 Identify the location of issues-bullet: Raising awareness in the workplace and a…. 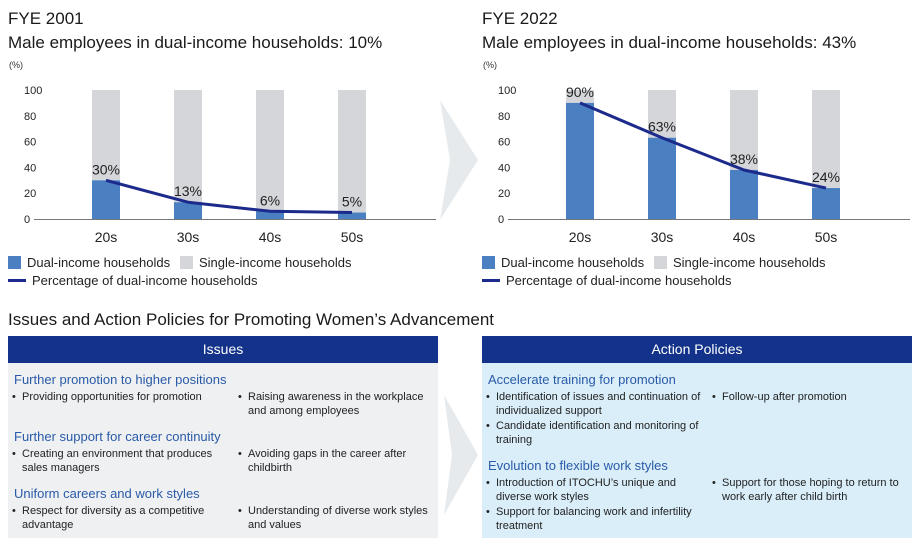
(341, 404).